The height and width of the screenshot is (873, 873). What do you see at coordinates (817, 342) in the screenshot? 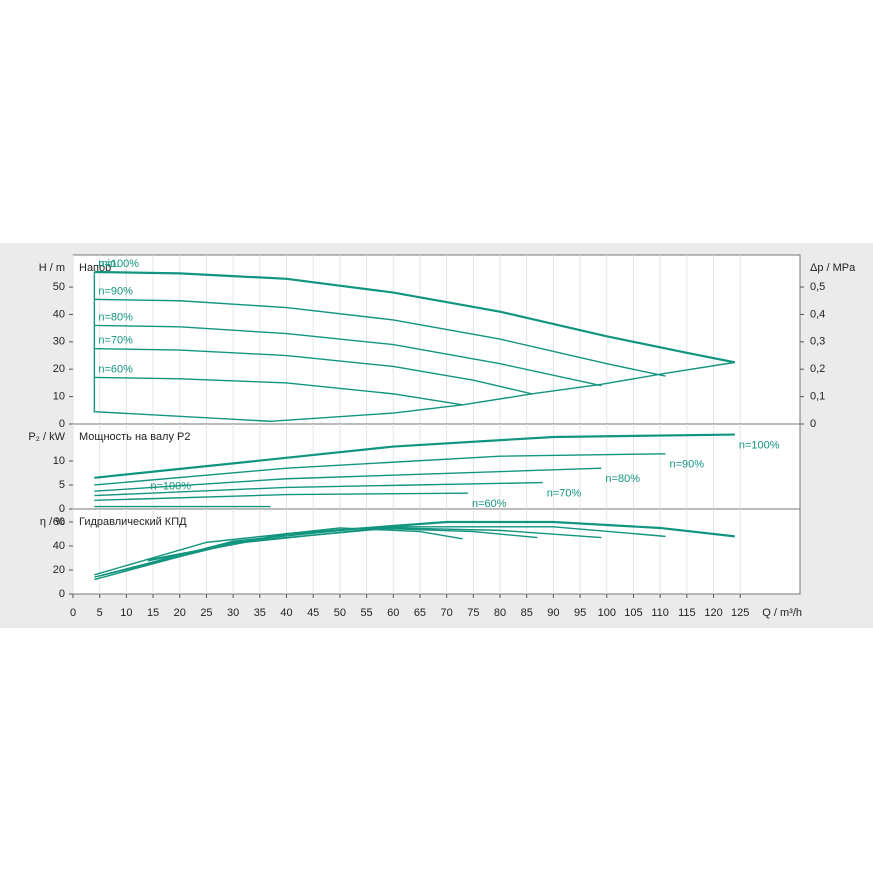
I see `y2-tick-label: 0,3` at bounding box center [817, 342].